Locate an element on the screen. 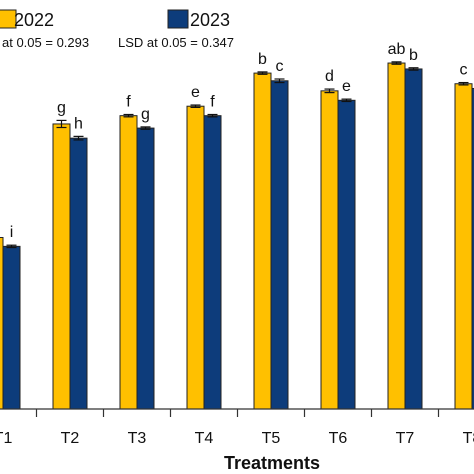 This screenshot has width=474, height=474. x-axis-title: Treatments is located at coordinates (272, 463).